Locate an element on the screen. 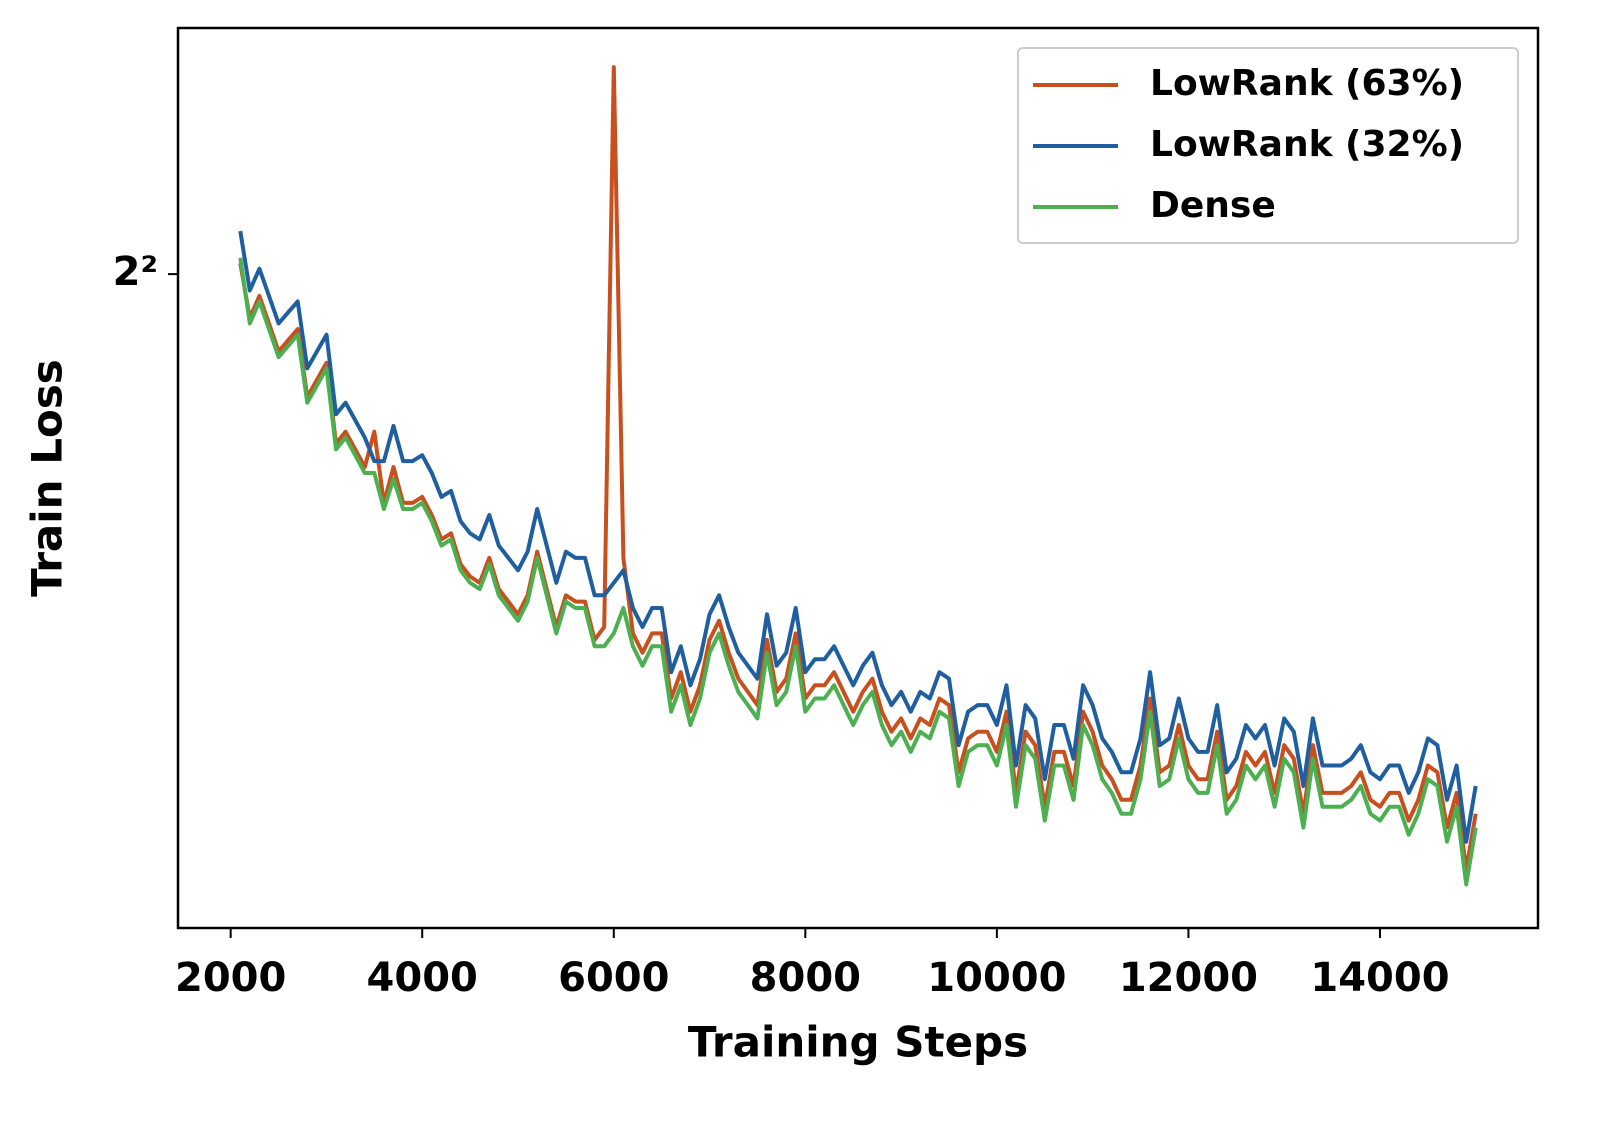 This screenshot has height=1125, width=1607. x-tick-label: 2000 is located at coordinates (230, 978).